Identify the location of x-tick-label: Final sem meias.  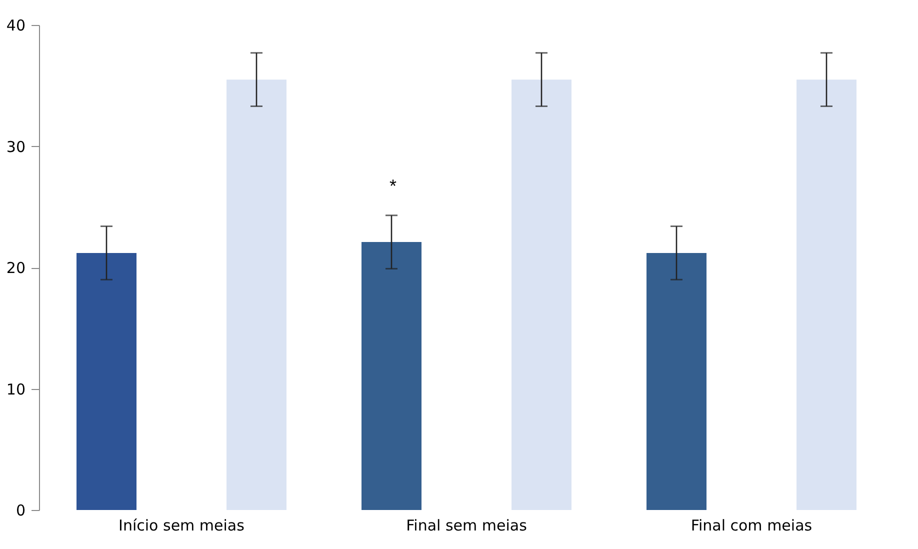
(467, 525).